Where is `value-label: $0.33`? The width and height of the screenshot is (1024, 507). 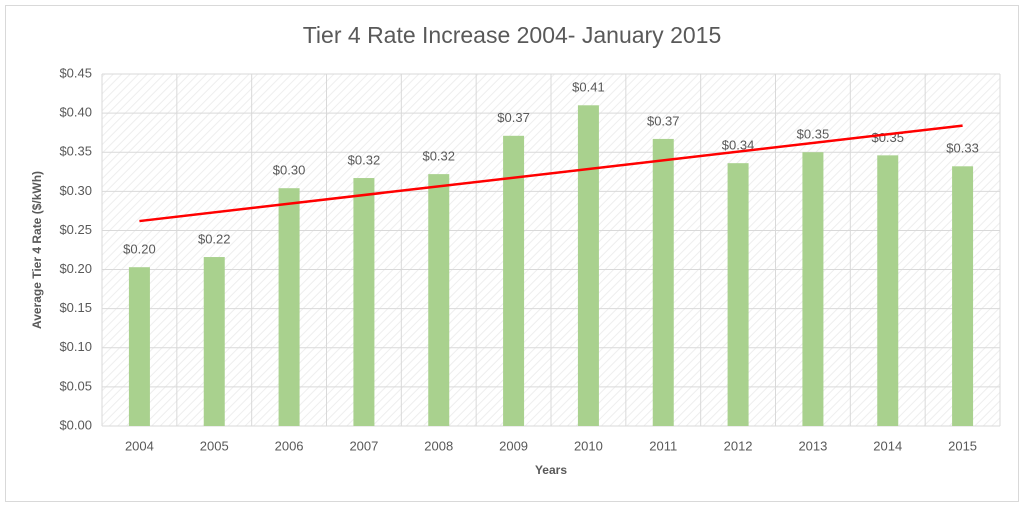
value-label: $0.33 is located at coordinates (962, 148).